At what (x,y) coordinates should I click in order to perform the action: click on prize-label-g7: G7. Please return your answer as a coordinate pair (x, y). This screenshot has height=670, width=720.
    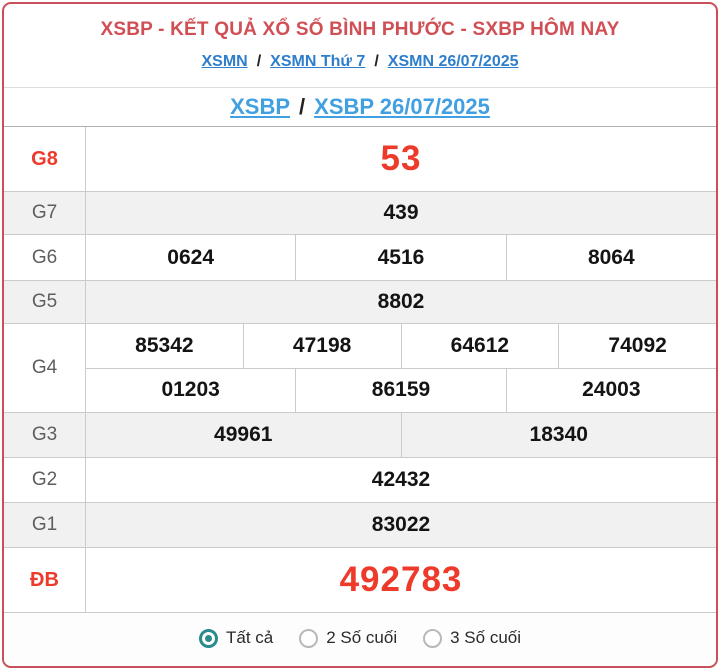
    Looking at the image, I should click on (45, 213).